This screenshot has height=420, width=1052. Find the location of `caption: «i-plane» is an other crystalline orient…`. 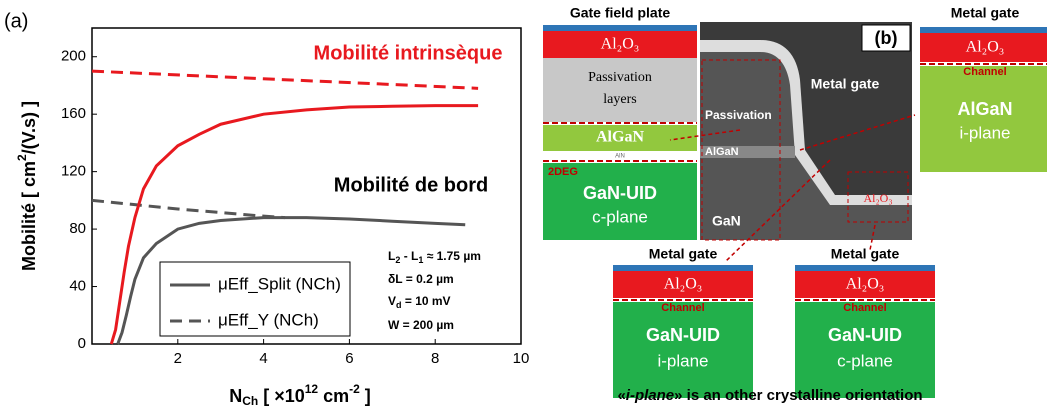

caption: «i-plane» is an other crystalline orient… is located at coordinates (769, 395).